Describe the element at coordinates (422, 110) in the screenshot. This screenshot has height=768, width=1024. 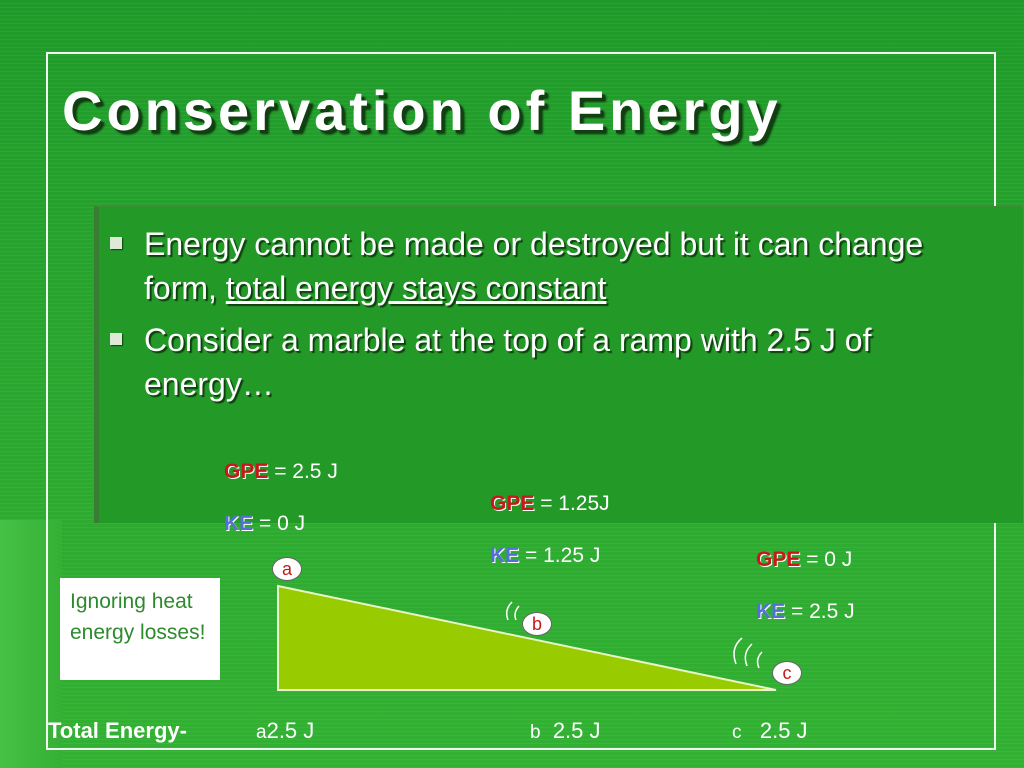
I see `slide-title: Conservation of Energy` at that location.